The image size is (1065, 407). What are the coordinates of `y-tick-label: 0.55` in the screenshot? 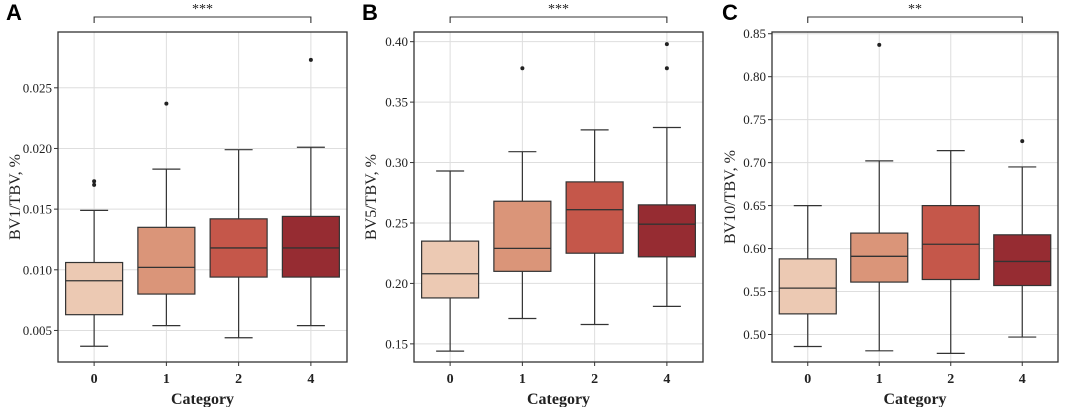 It's located at (754, 291).